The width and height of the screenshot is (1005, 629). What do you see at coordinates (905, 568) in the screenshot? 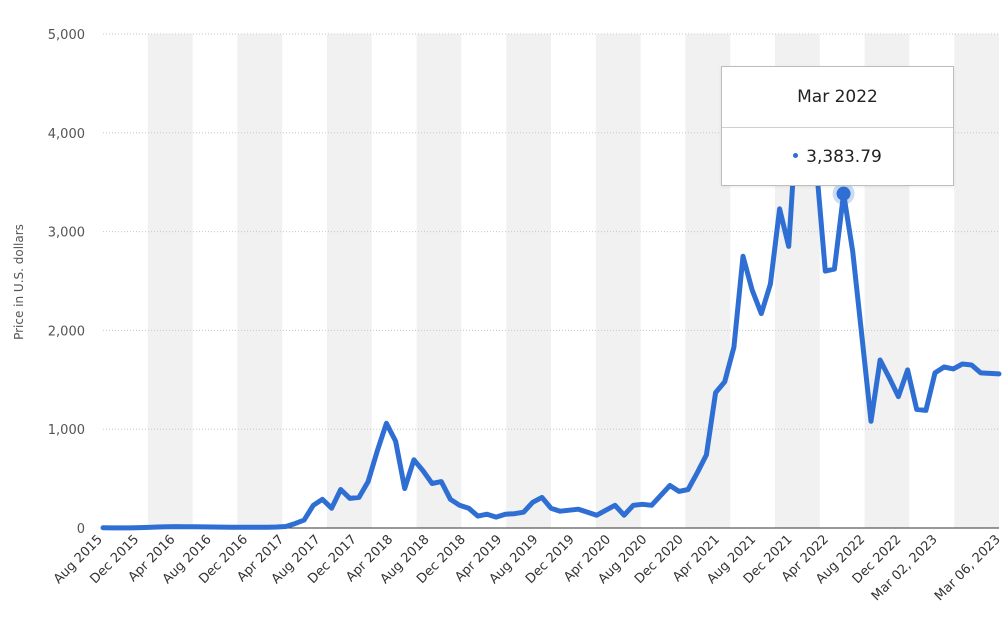
I see `x-tick-label: Mar 02, 2023` at bounding box center [905, 568].